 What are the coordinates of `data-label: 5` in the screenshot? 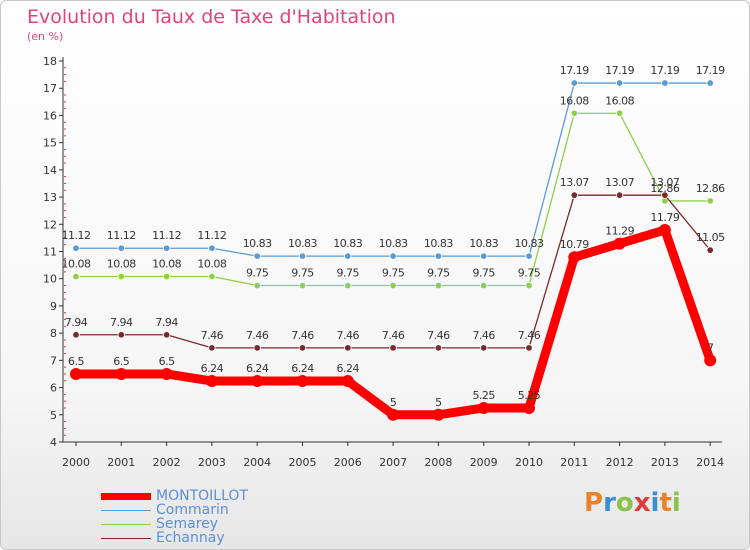 It's located at (393, 402).